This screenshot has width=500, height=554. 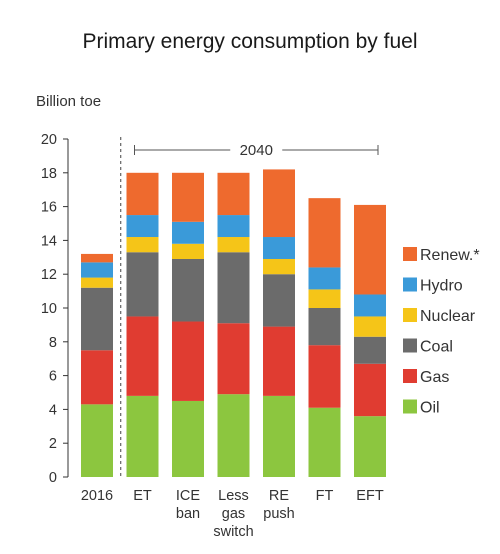 What do you see at coordinates (97, 496) in the screenshot?
I see `category-label: 2016` at bounding box center [97, 496].